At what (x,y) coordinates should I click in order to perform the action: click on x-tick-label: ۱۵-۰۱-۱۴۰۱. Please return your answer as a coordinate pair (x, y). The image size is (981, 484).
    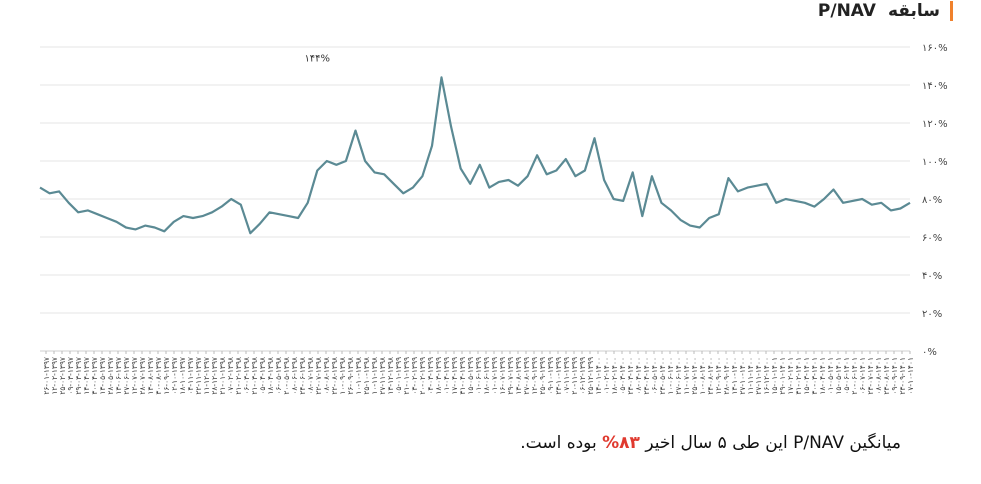
    Looking at the image, I should click on (774, 376).